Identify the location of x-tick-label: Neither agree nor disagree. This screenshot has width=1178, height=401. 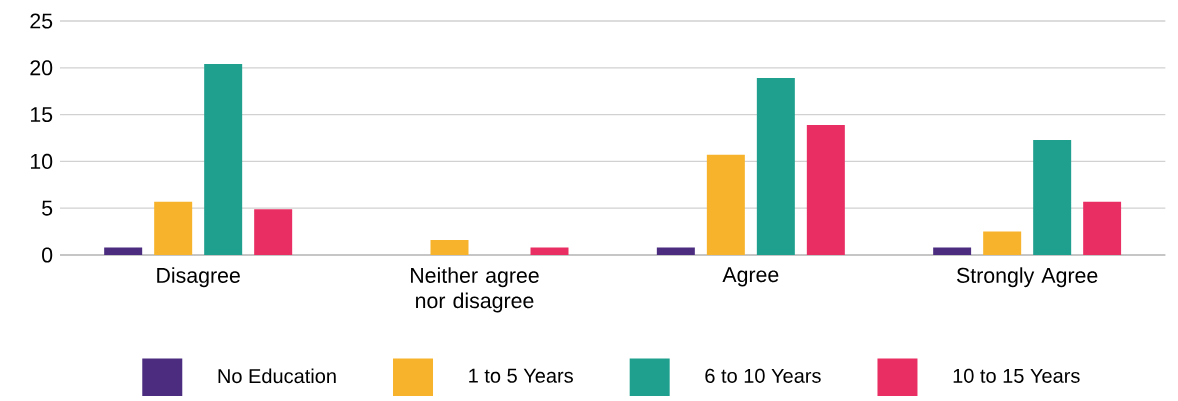
(475, 290).